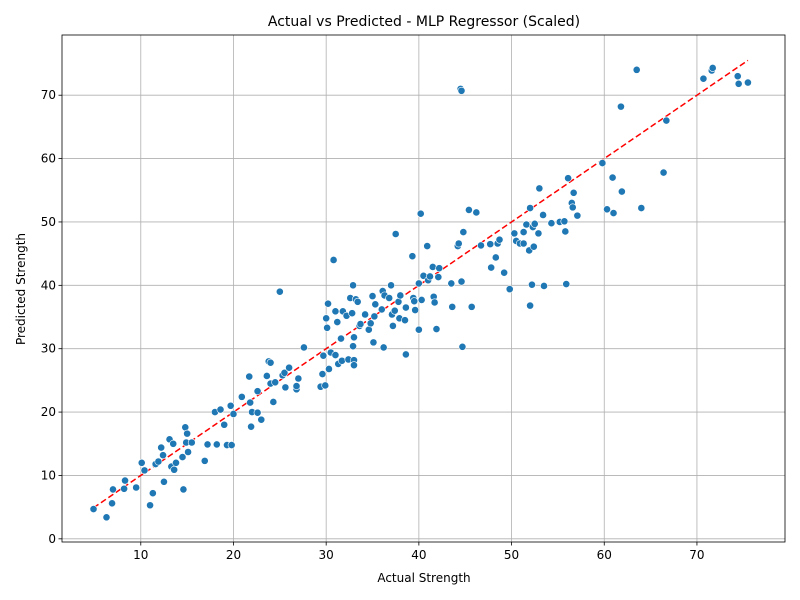  What do you see at coordinates (21, 289) in the screenshot?
I see `y-axis-label: Predicted Strength` at bounding box center [21, 289].